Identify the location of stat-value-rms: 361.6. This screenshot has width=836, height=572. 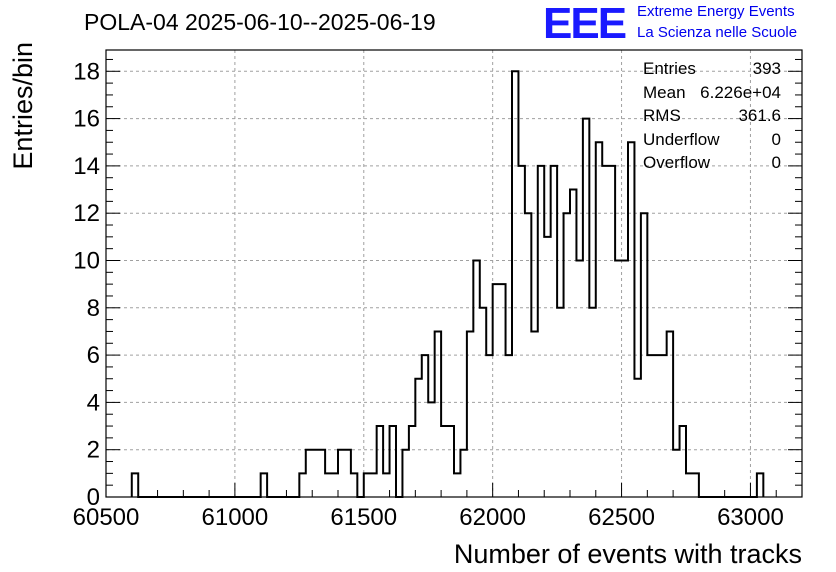
(759, 115).